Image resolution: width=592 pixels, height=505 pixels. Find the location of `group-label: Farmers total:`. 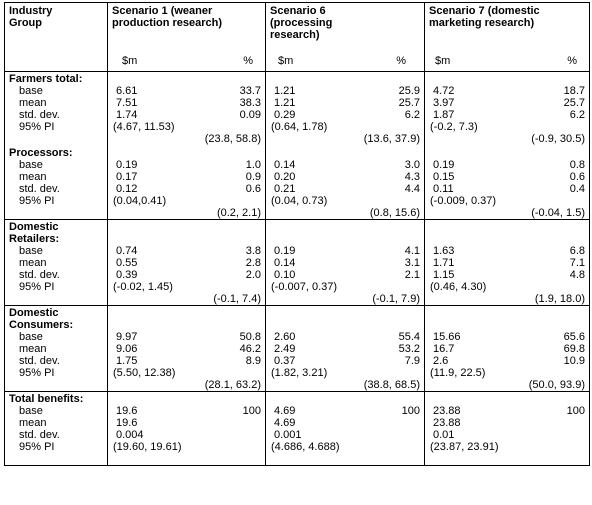

group-label: Farmers total: is located at coordinates (46, 79).